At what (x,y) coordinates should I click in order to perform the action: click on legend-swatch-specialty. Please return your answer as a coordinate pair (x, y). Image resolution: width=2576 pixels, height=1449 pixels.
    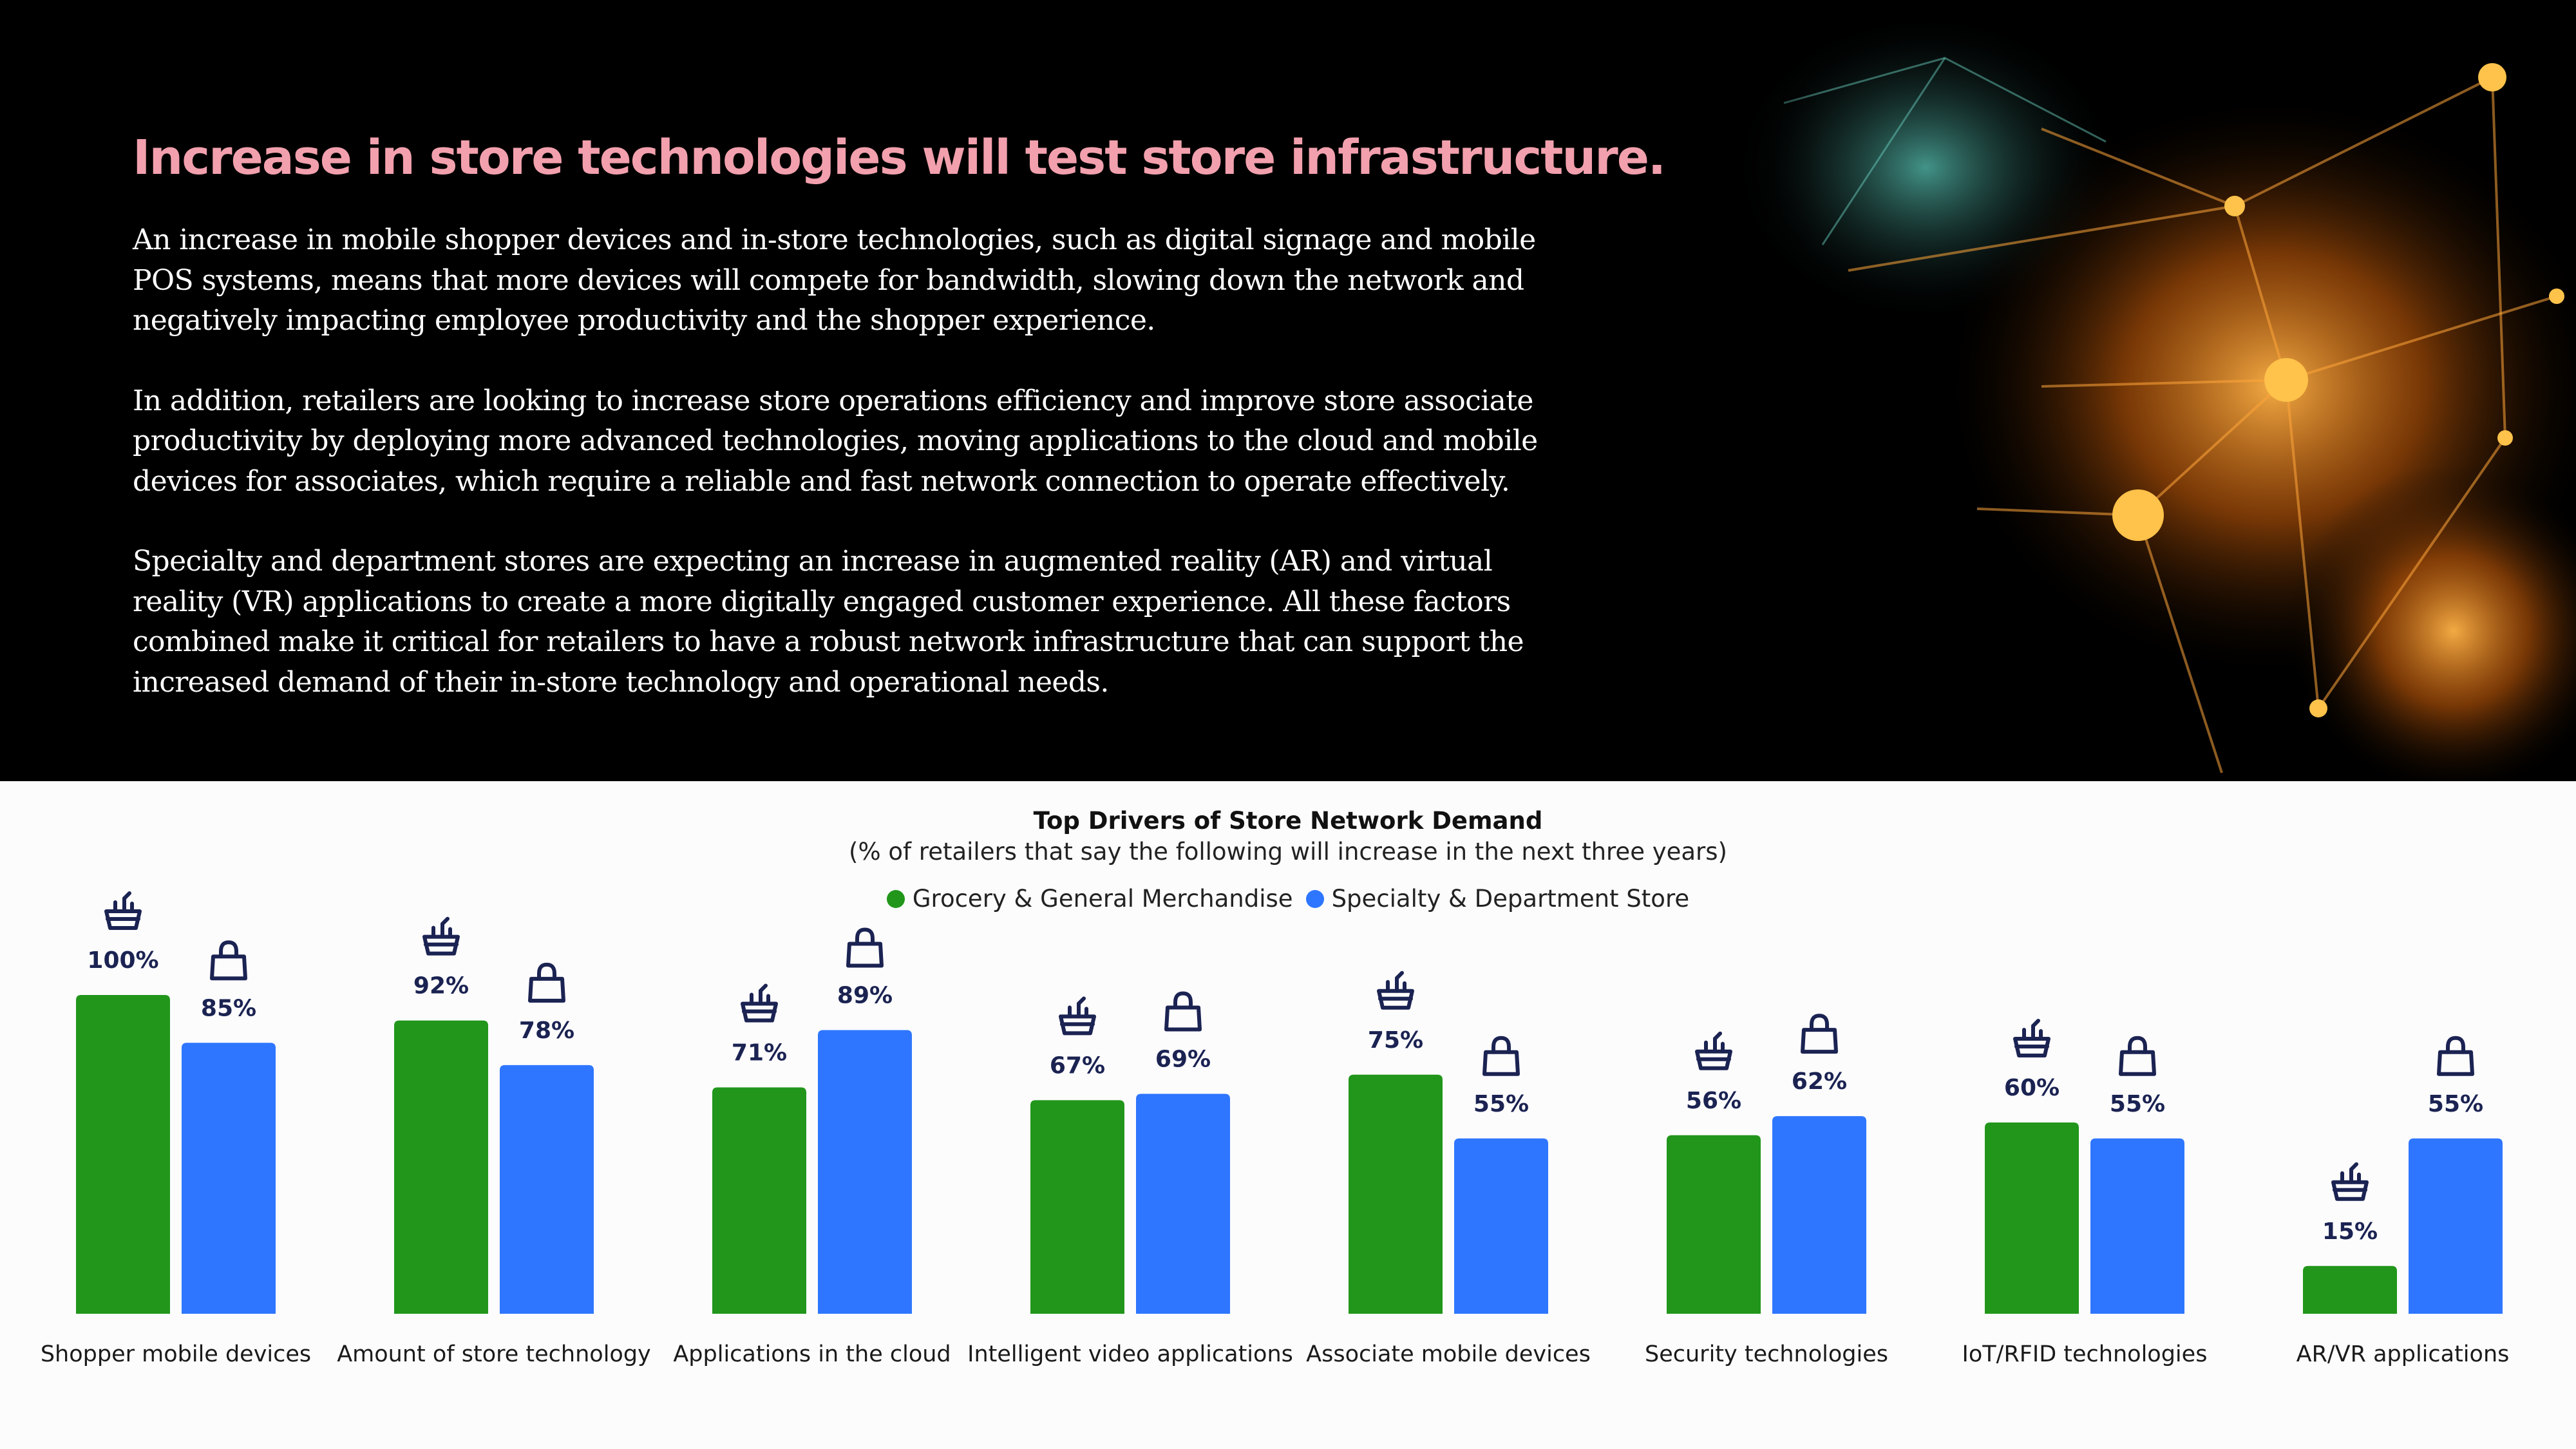
    Looking at the image, I should click on (1315, 899).